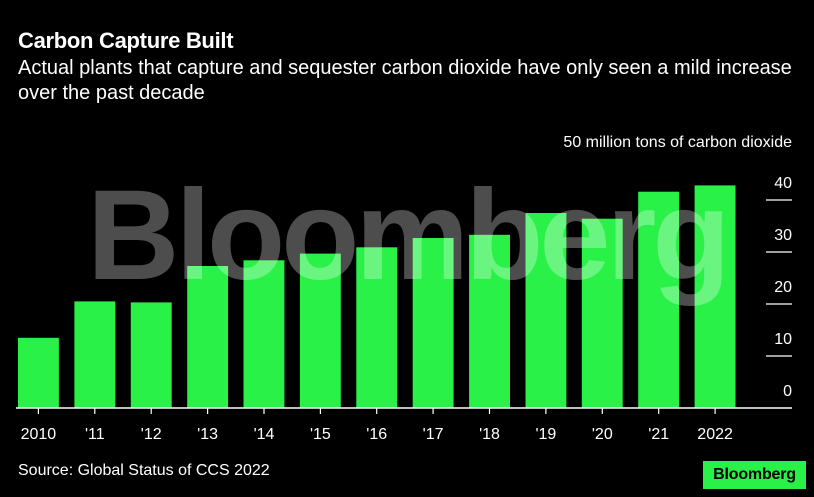  What do you see at coordinates (658, 434) in the screenshot?
I see `x-tick-label: '21` at bounding box center [658, 434].